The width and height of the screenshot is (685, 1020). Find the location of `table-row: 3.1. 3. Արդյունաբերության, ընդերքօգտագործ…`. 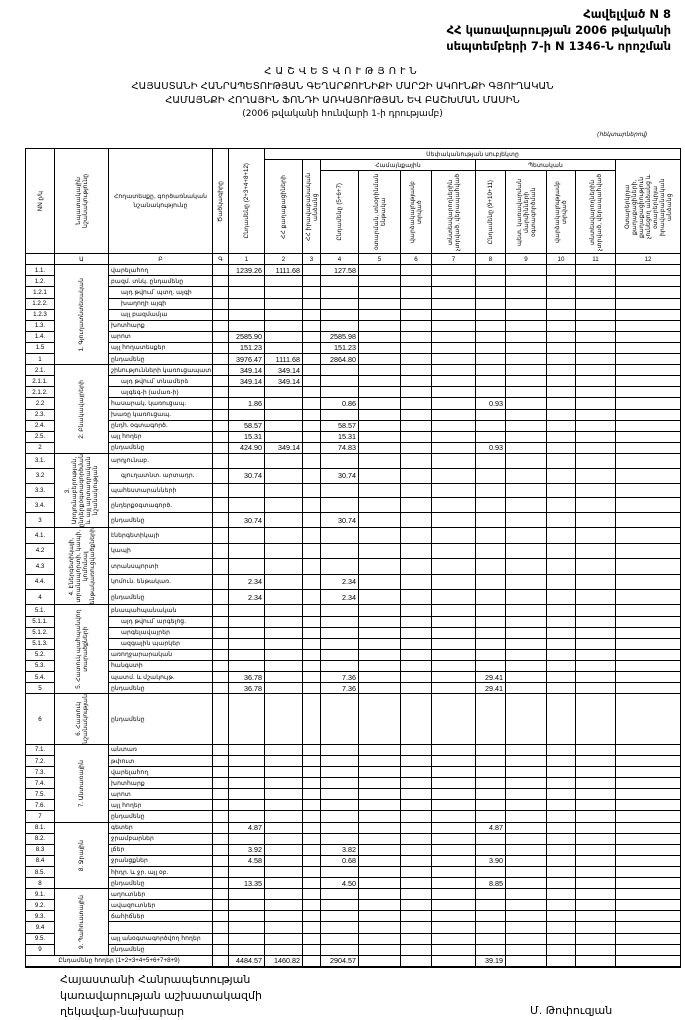

table-row: 3.1. 3. Արդյունաբերության, ընդերքօգտագործ… is located at coordinates (353, 490).